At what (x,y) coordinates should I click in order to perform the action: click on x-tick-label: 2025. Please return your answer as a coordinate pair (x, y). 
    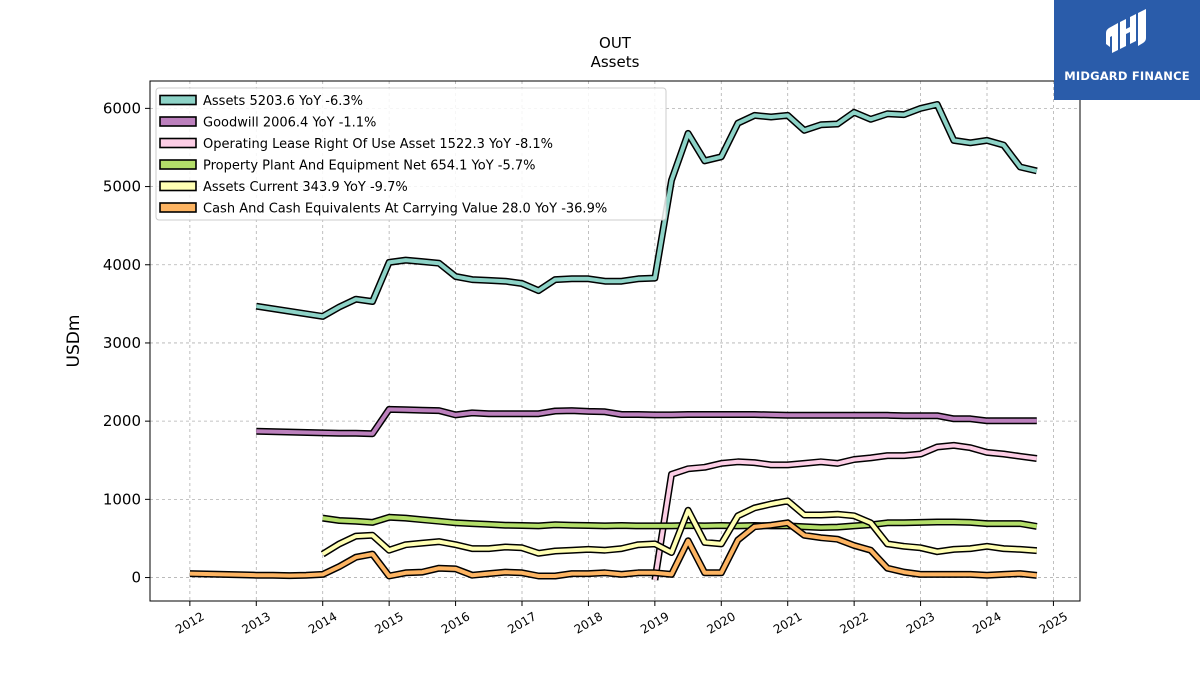
    Looking at the image, I should click on (1053, 622).